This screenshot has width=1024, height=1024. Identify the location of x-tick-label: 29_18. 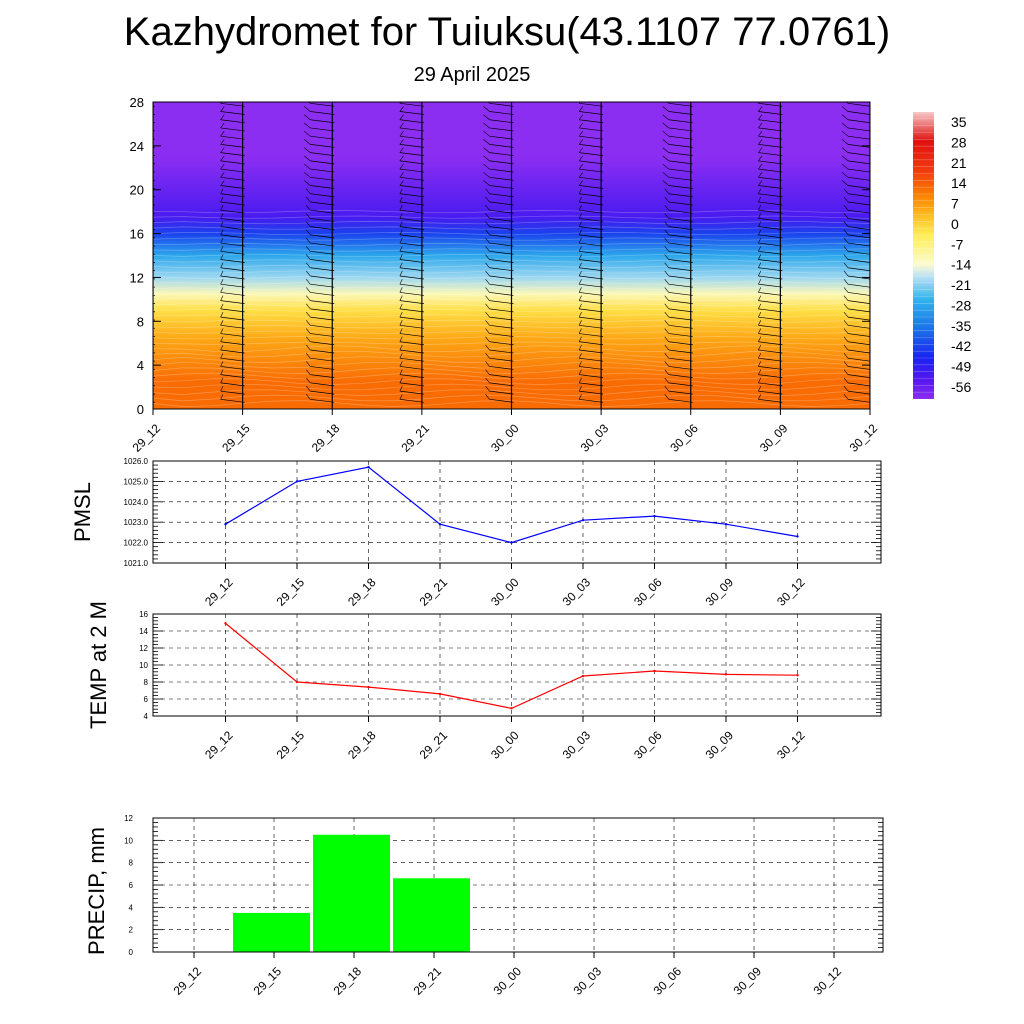
(362, 745).